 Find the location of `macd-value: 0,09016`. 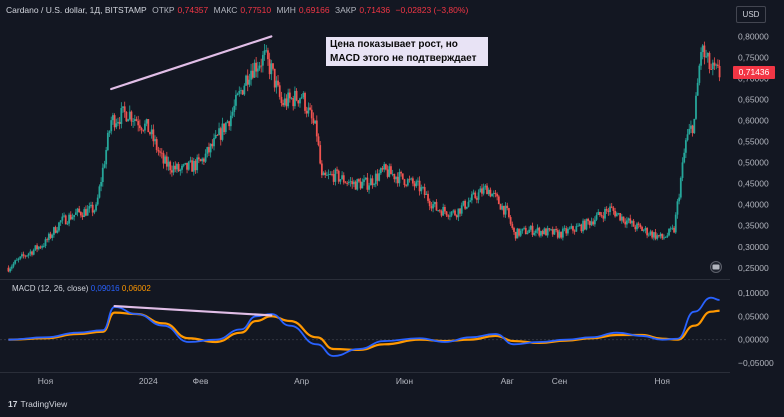

macd-value: 0,09016 is located at coordinates (105, 288).